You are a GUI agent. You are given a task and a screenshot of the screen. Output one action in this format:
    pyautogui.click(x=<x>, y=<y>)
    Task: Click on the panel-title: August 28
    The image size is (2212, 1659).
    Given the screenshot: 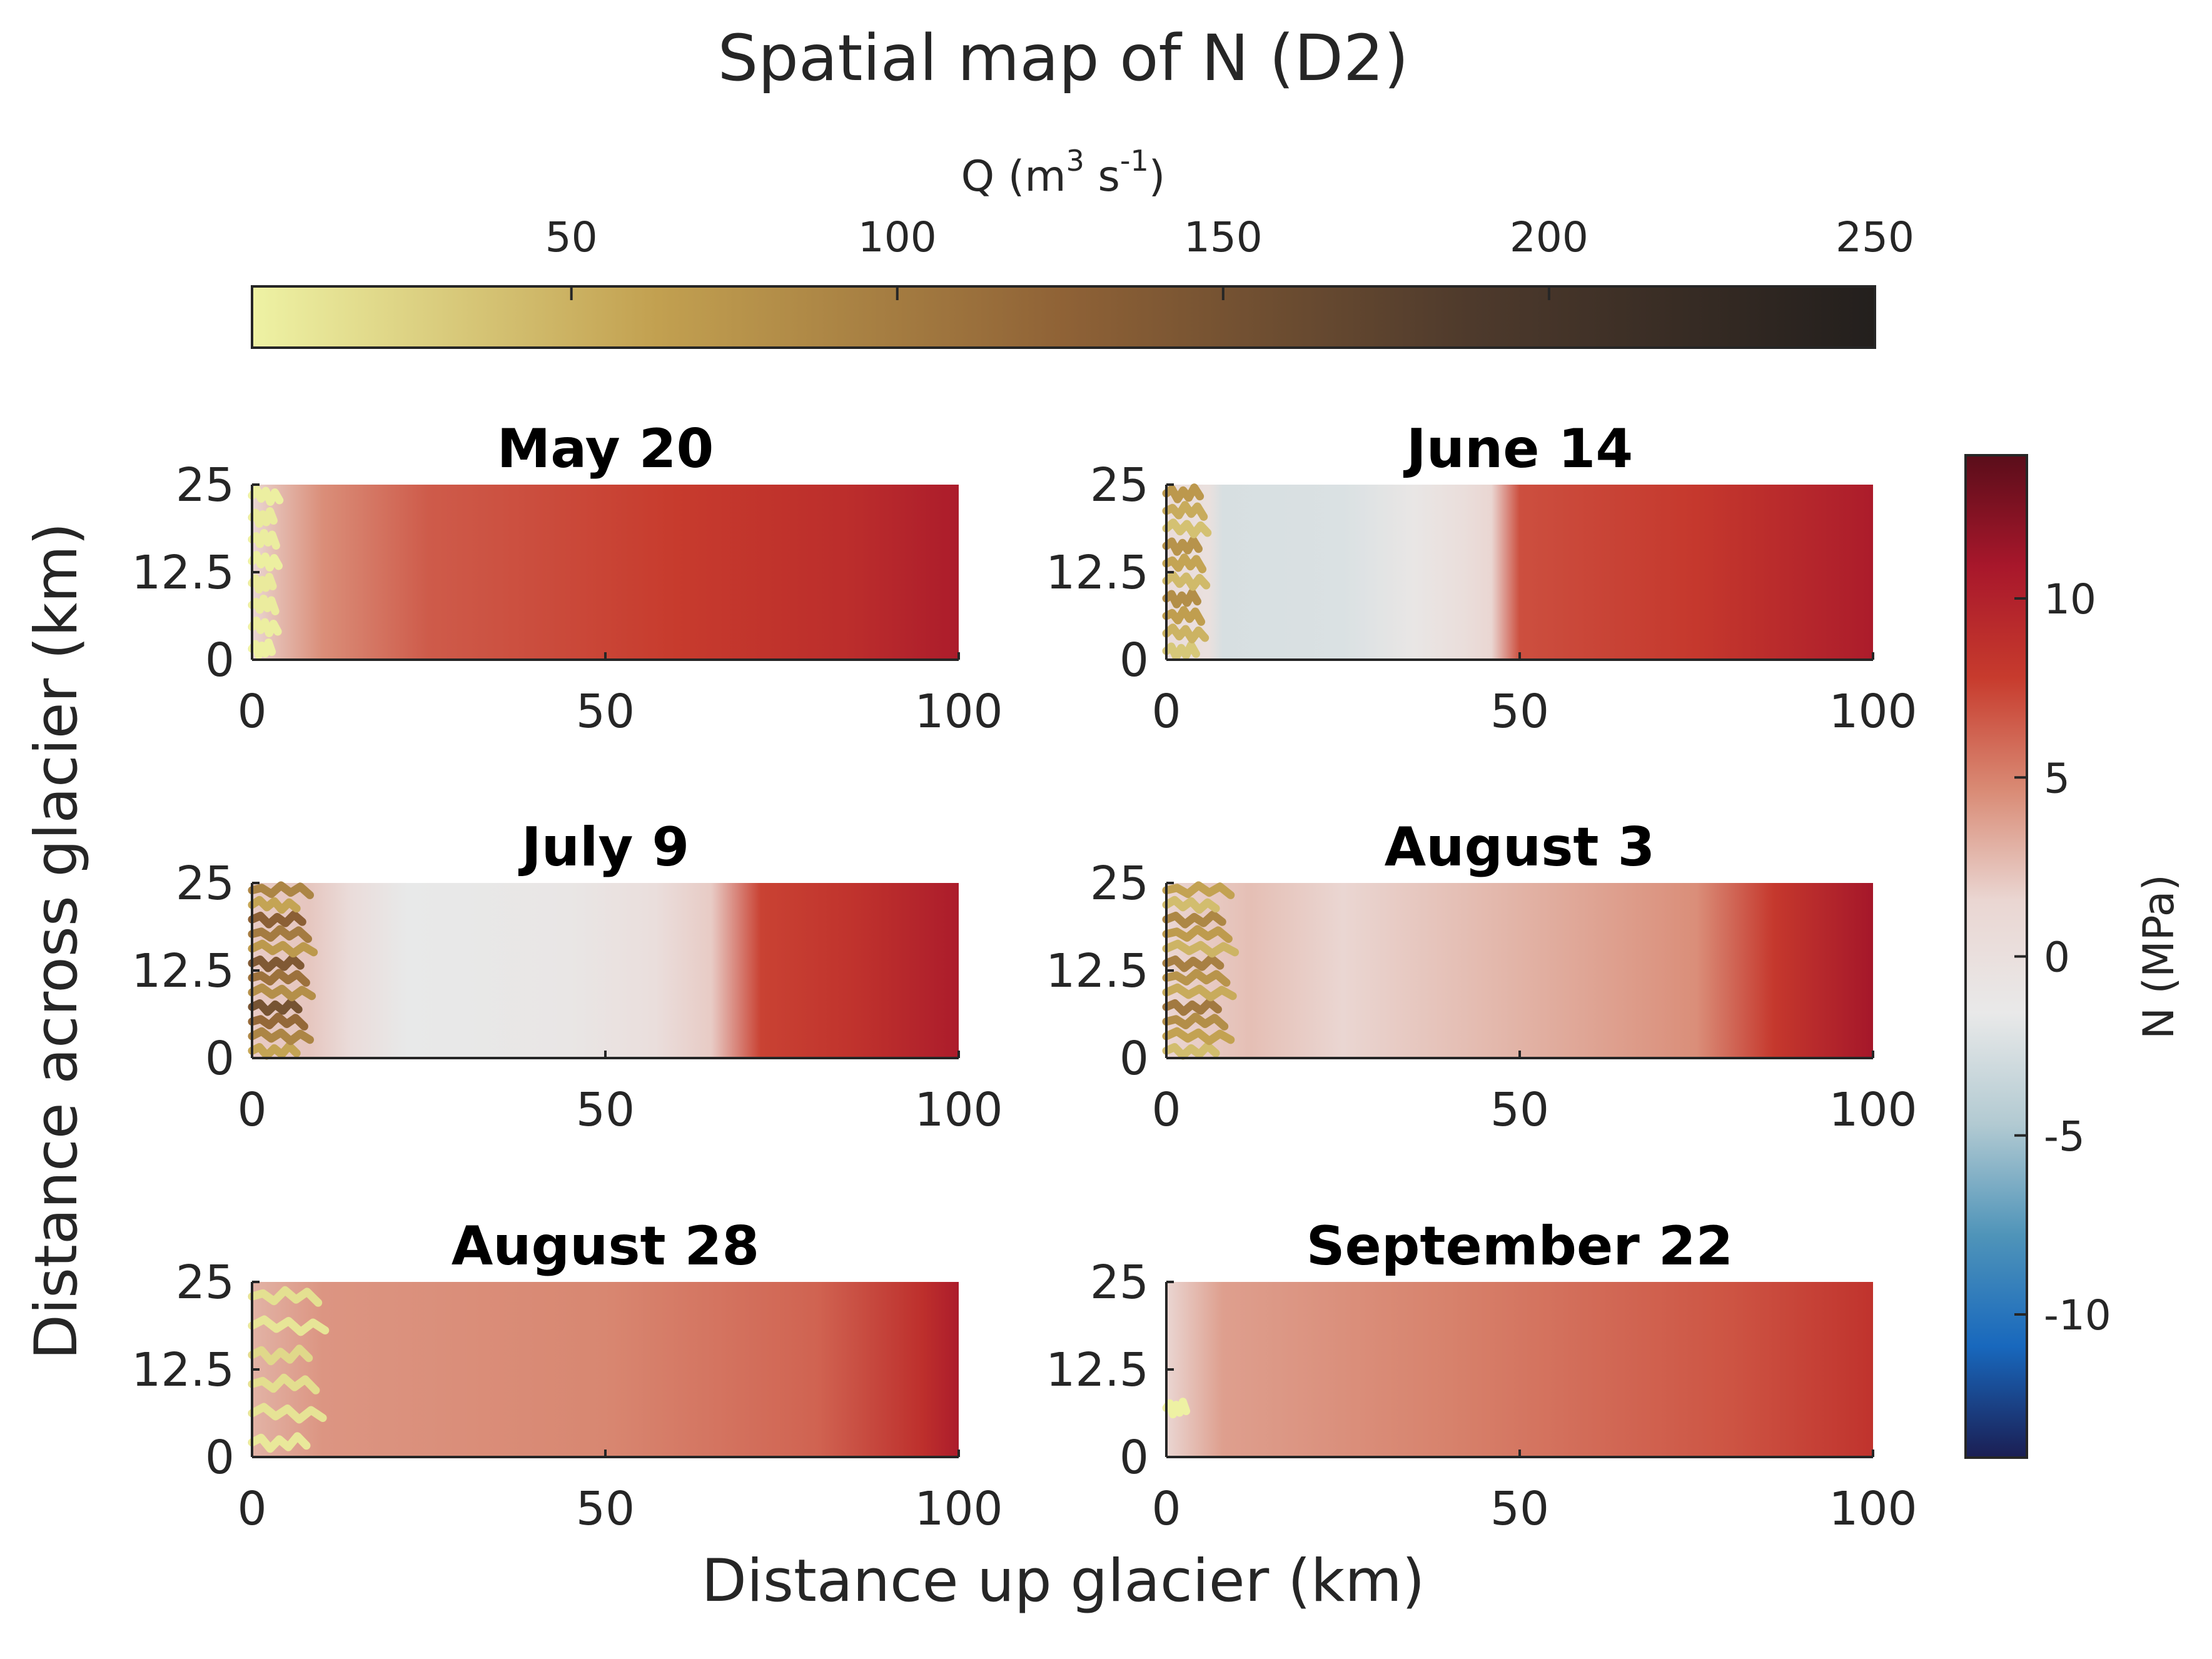 What is the action you would take?
    pyautogui.click(x=605, y=1247)
    